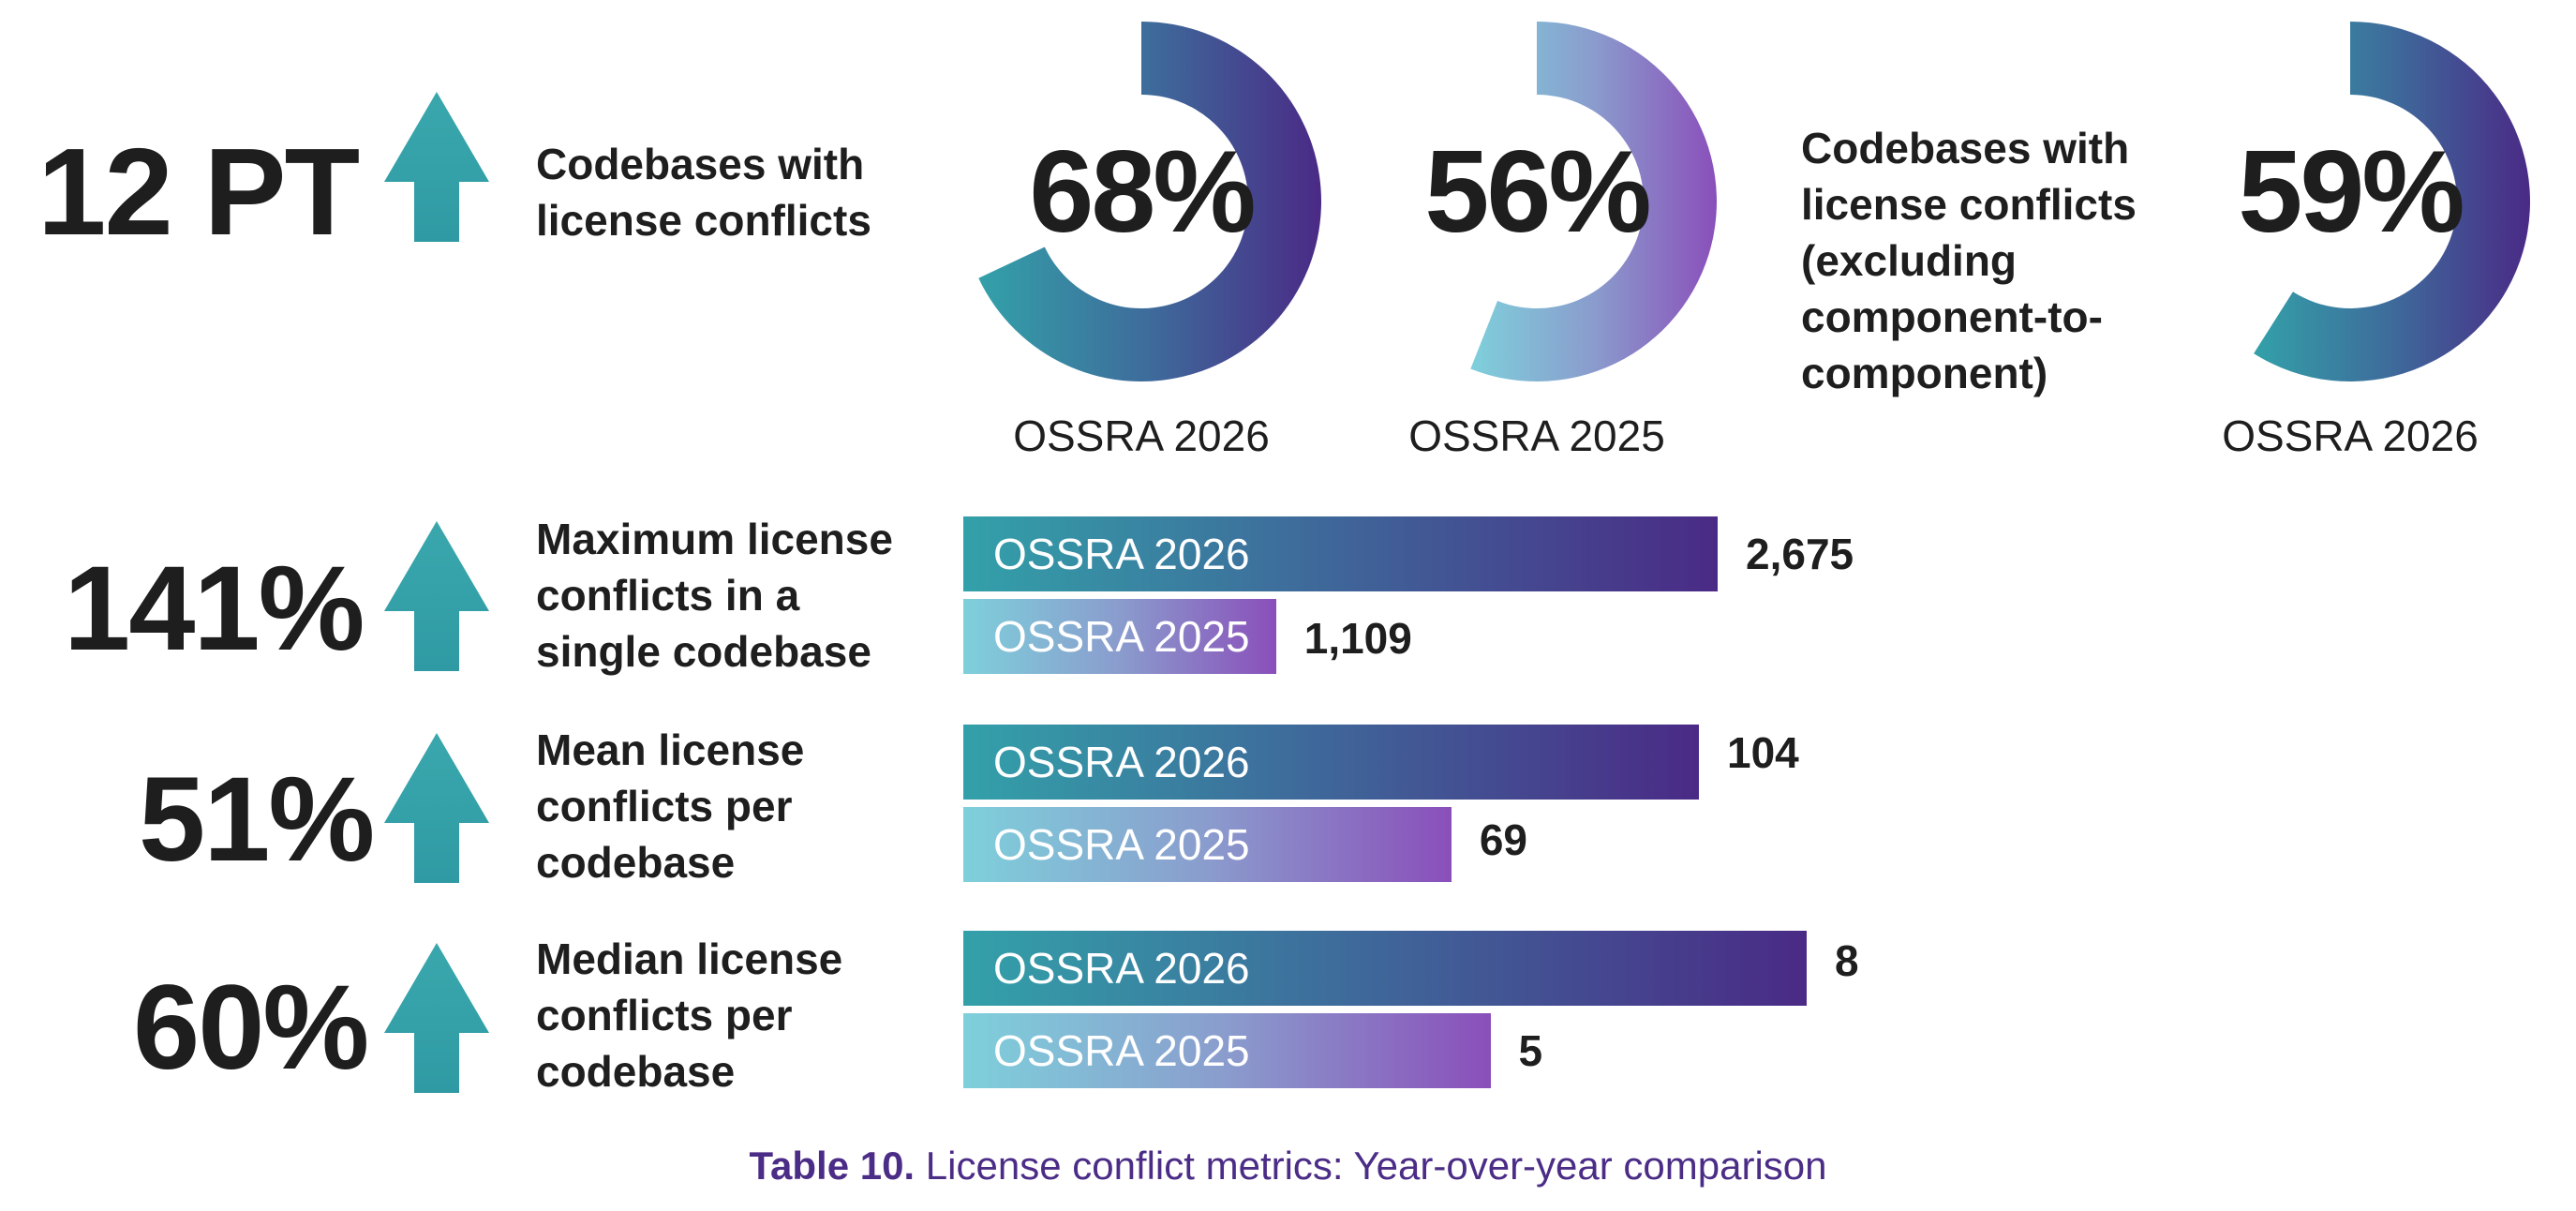  I want to click on metric-label-line: single codebase, so click(703, 651).